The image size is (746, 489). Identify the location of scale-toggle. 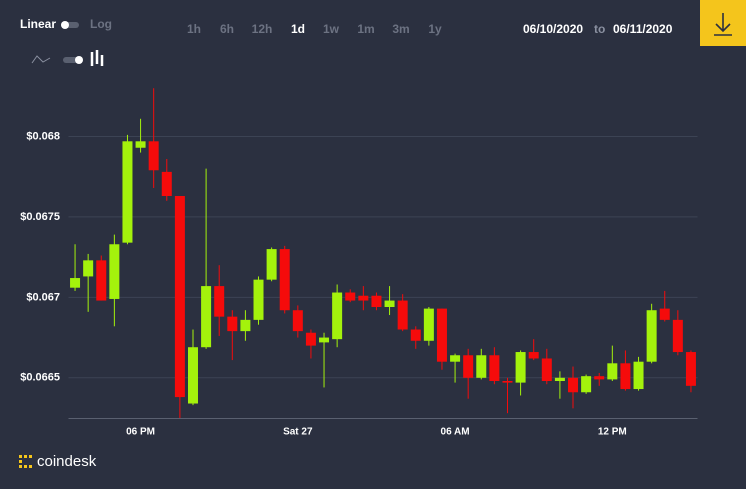
(70, 25).